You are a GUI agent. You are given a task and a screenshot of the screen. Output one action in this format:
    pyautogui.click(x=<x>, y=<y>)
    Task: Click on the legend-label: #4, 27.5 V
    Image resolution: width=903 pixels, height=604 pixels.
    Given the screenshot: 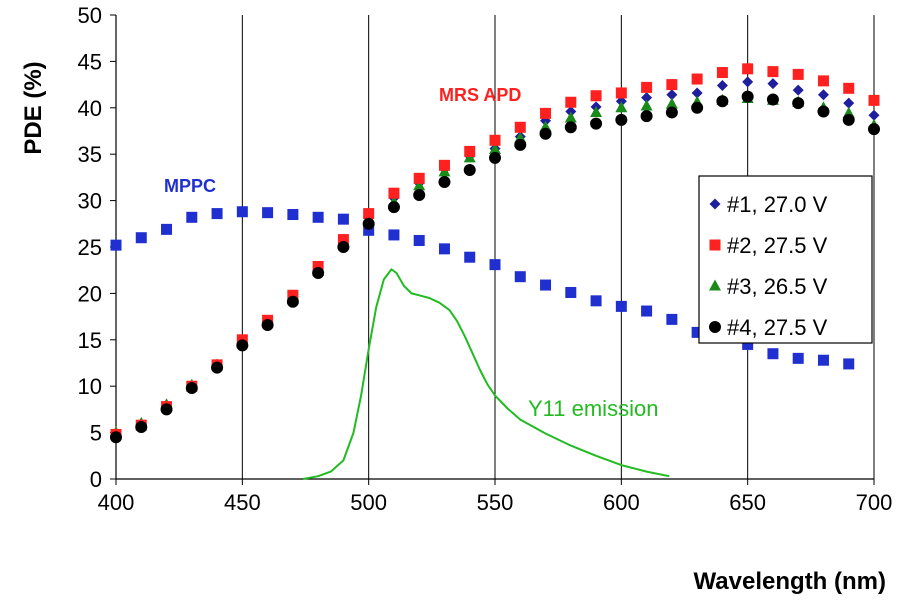 What is the action you would take?
    pyautogui.click(x=777, y=327)
    